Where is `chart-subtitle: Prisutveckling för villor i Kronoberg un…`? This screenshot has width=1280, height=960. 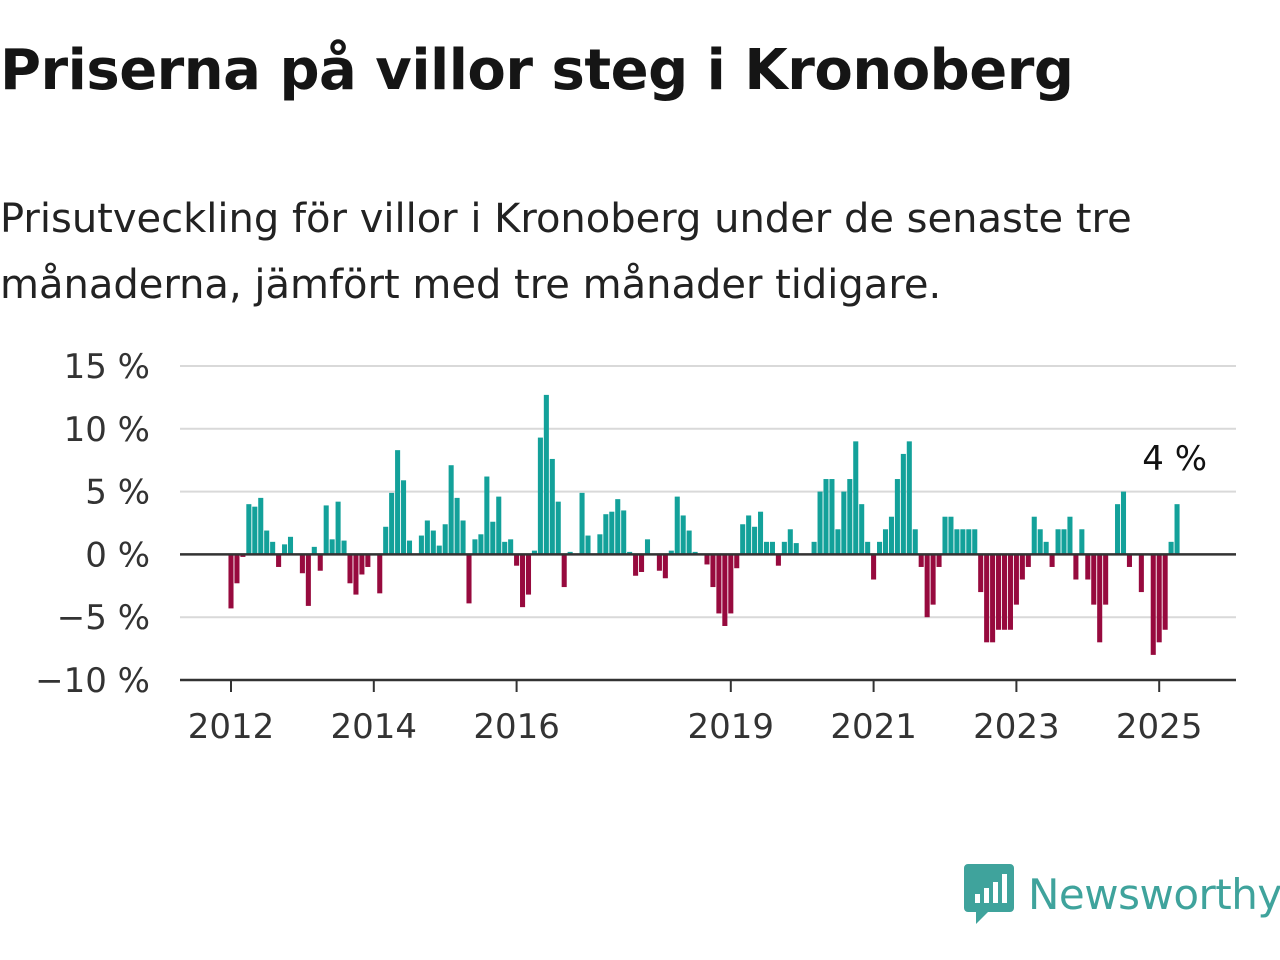
chart-subtitle: Prisutveckling för villor i Kronoberg un… is located at coordinates (566, 252).